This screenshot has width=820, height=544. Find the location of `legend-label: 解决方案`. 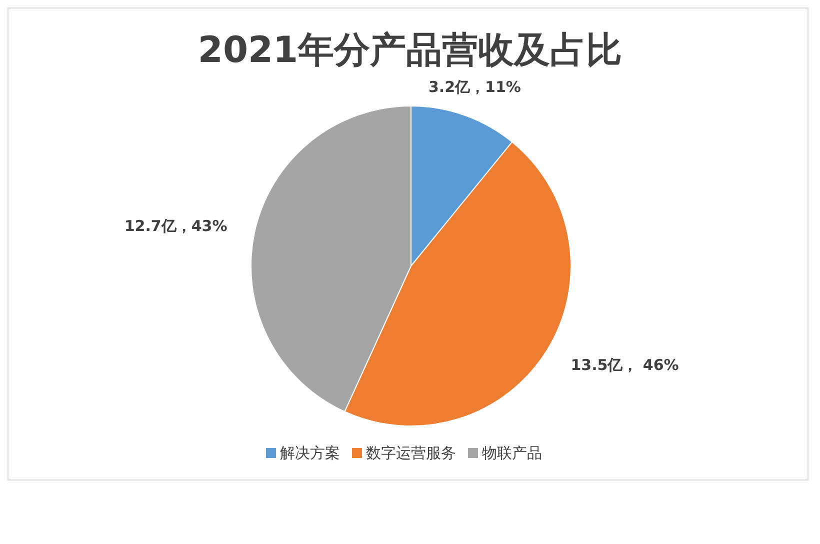

legend-label: 解决方案 is located at coordinates (310, 453).